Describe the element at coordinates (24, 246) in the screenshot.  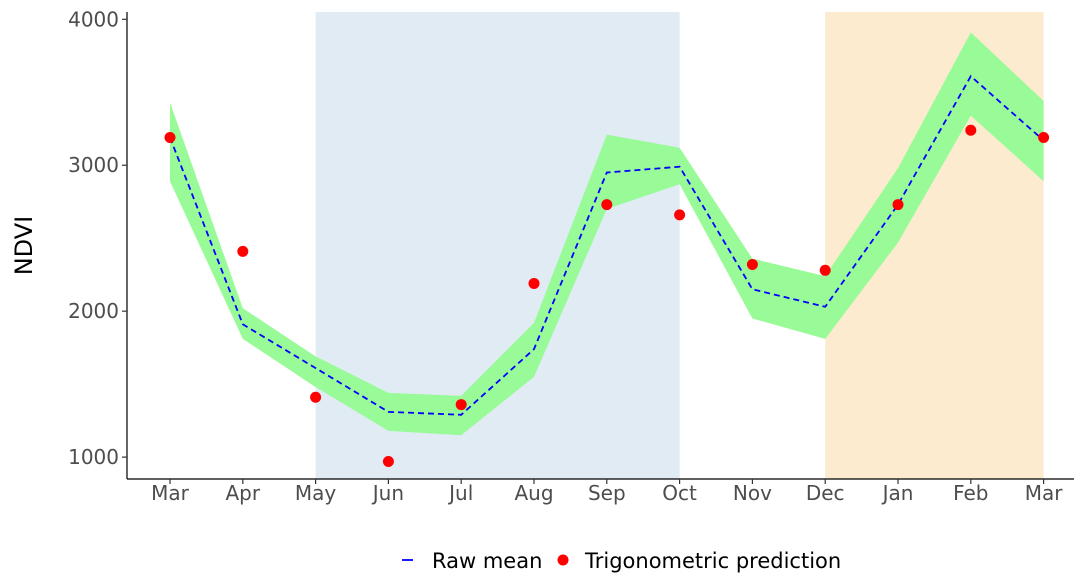
I see `y-axis-title: NDVI` at that location.